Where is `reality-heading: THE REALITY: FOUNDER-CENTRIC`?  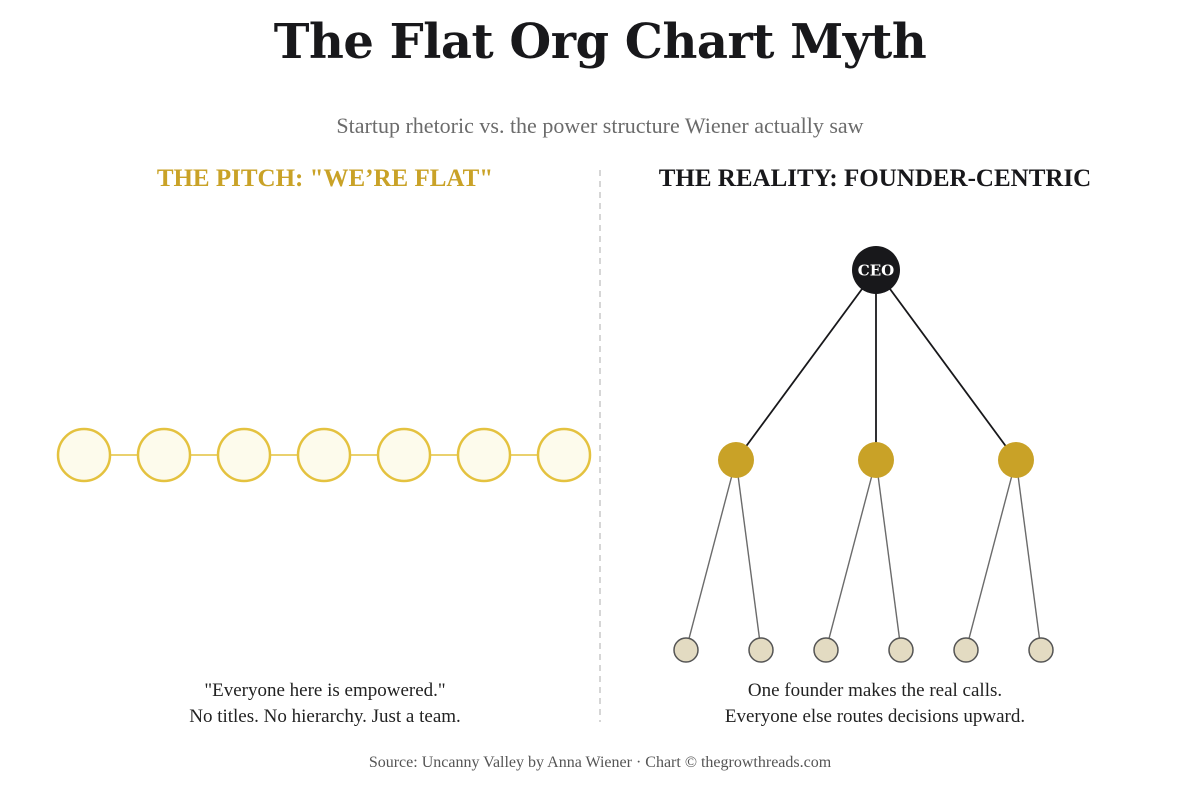
reality-heading: THE REALITY: FOUNDER-CENTRIC is located at coordinates (875, 178).